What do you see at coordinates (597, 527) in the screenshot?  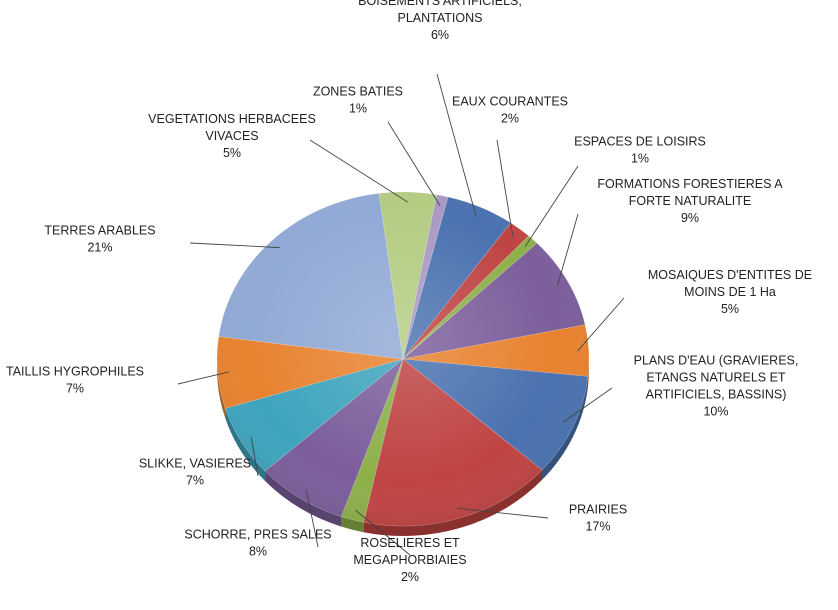 I see `slice-percent: 17%` at bounding box center [597, 527].